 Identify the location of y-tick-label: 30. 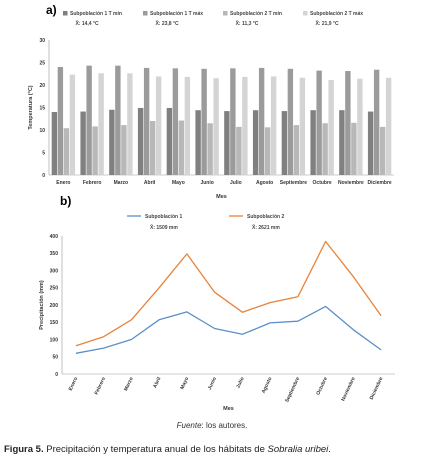
(42, 41).